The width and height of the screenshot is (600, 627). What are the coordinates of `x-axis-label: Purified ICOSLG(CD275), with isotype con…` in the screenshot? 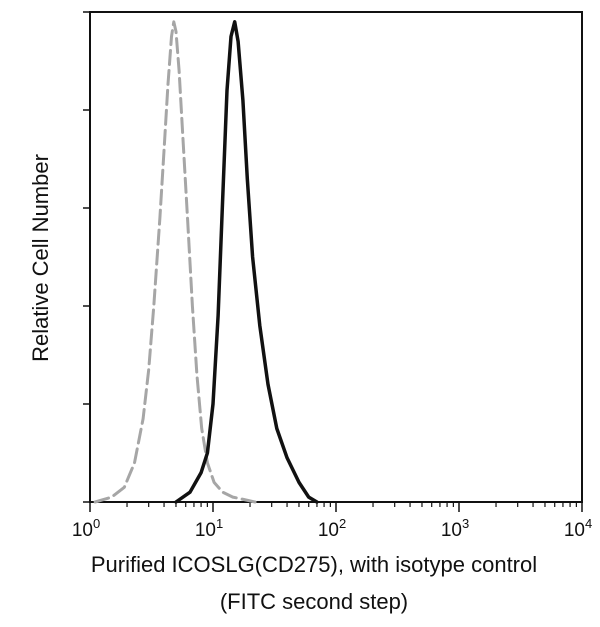 It's located at (314, 564).